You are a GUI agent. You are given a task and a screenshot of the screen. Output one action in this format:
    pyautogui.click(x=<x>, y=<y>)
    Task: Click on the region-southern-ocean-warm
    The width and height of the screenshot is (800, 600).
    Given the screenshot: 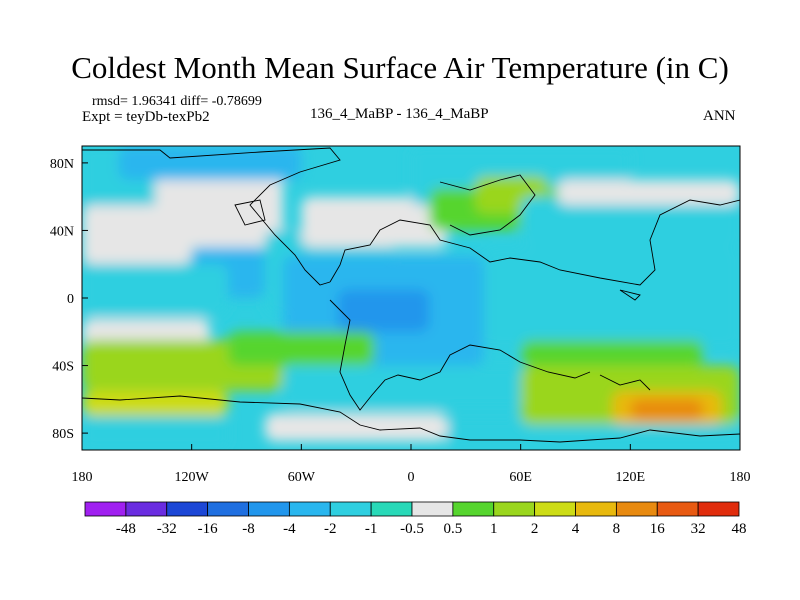 What is the action you would take?
    pyautogui.click(x=155, y=403)
    